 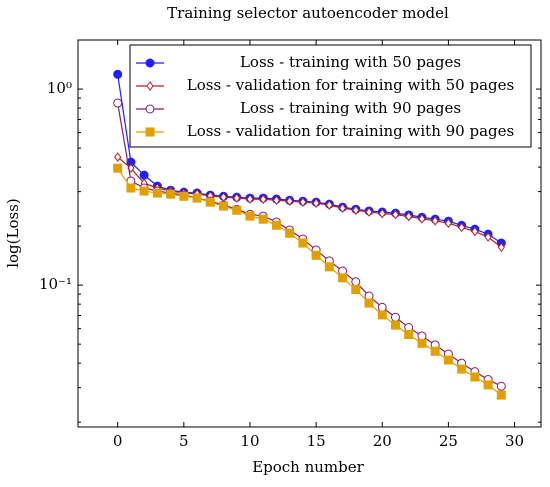 I want to click on chart-title: Training selector autoencoder model, so click(x=308, y=13).